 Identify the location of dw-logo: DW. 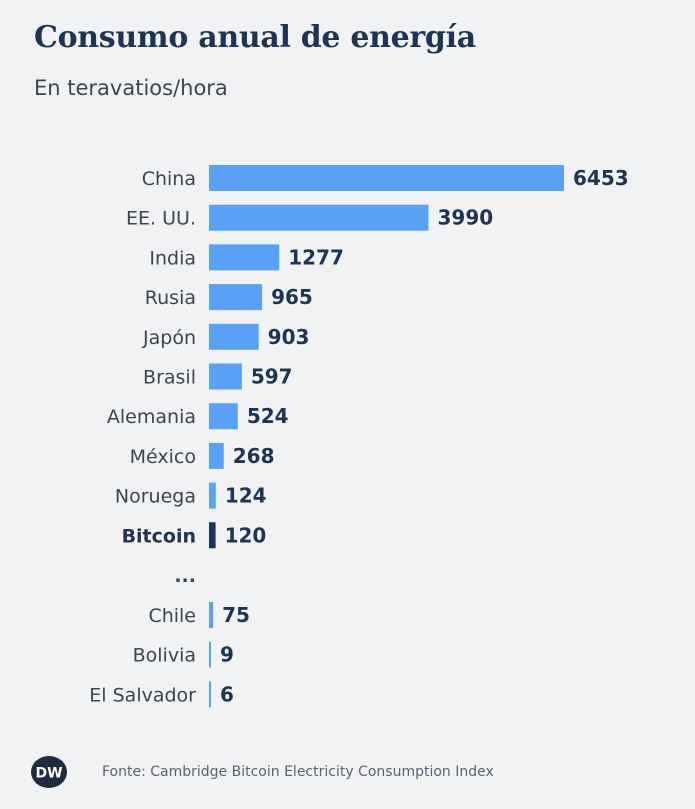
(49, 772).